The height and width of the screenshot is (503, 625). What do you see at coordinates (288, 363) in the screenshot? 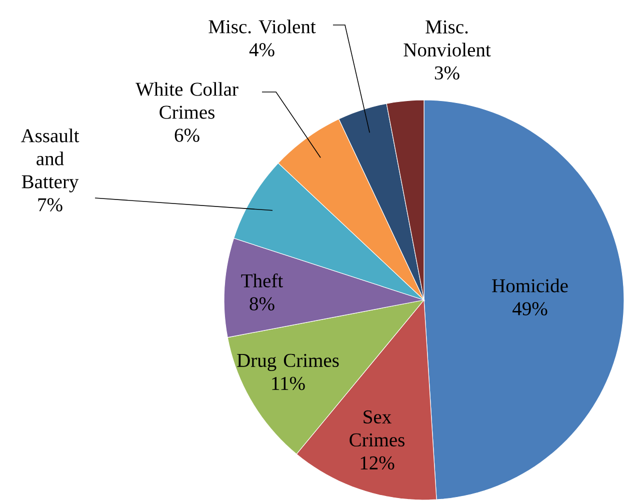
I see `slice-label: Drug Crimes` at bounding box center [288, 363].